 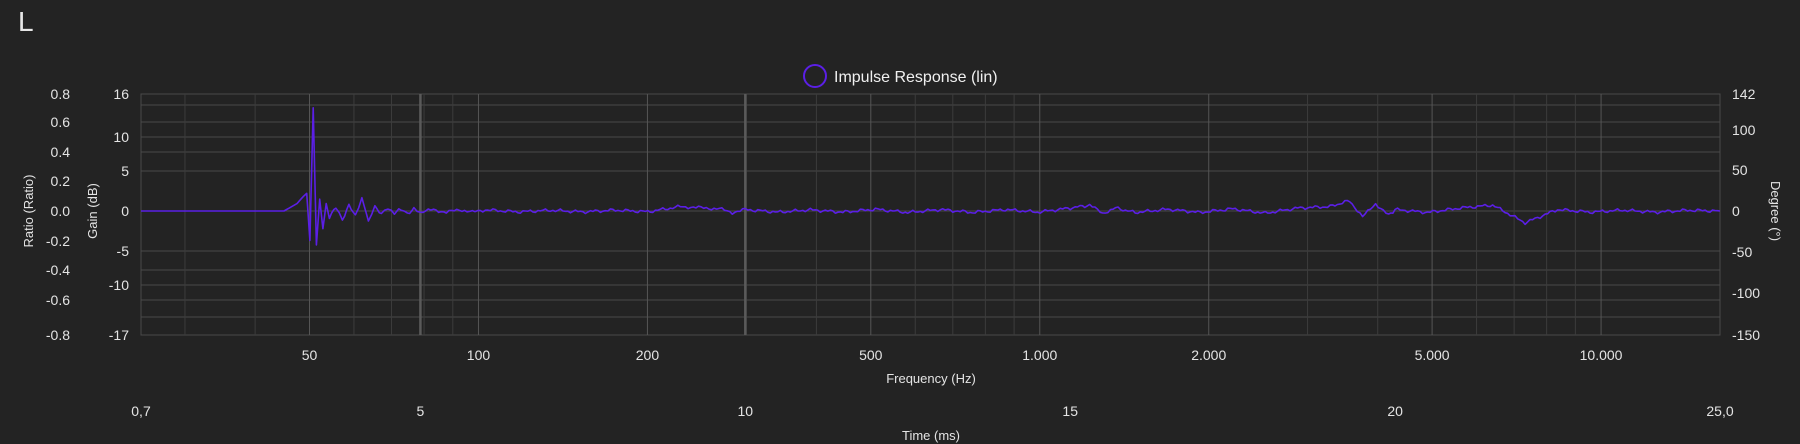 What do you see at coordinates (479, 355) in the screenshot?
I see `freq-tick-label: 100` at bounding box center [479, 355].